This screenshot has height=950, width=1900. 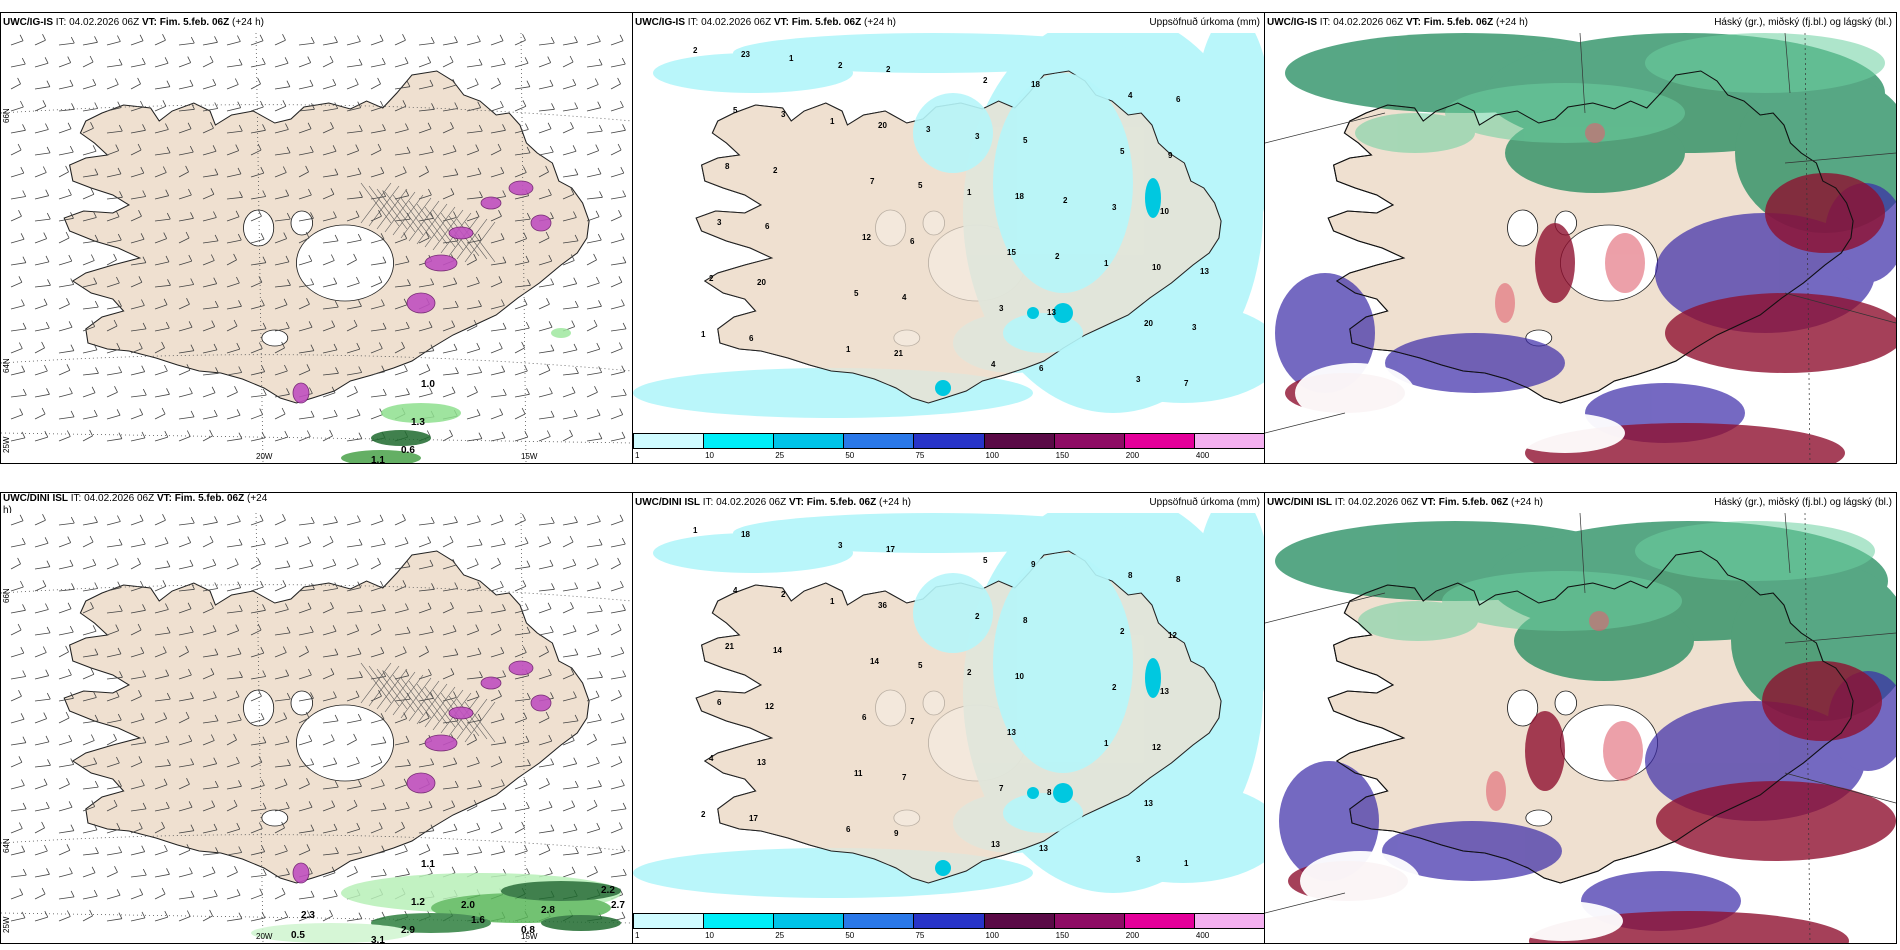 What do you see at coordinates (408, 930) in the screenshot?
I see `wind-value-label: 2.9` at bounding box center [408, 930].